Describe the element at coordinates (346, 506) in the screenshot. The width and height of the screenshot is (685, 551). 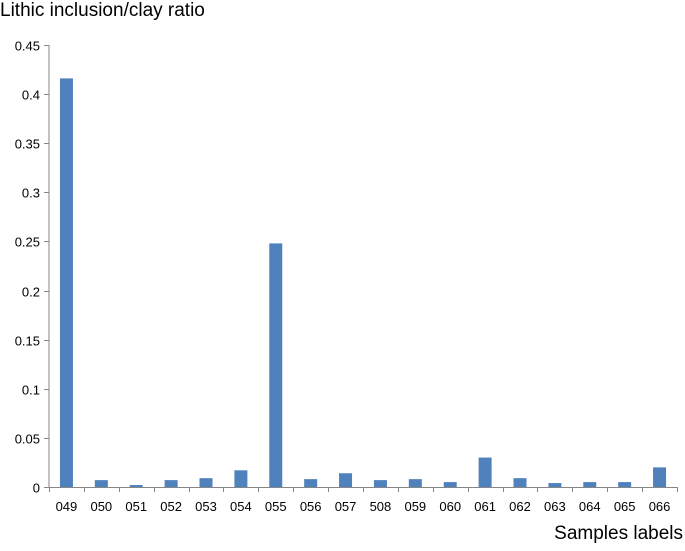
I see `x-tick-label: 057` at that location.